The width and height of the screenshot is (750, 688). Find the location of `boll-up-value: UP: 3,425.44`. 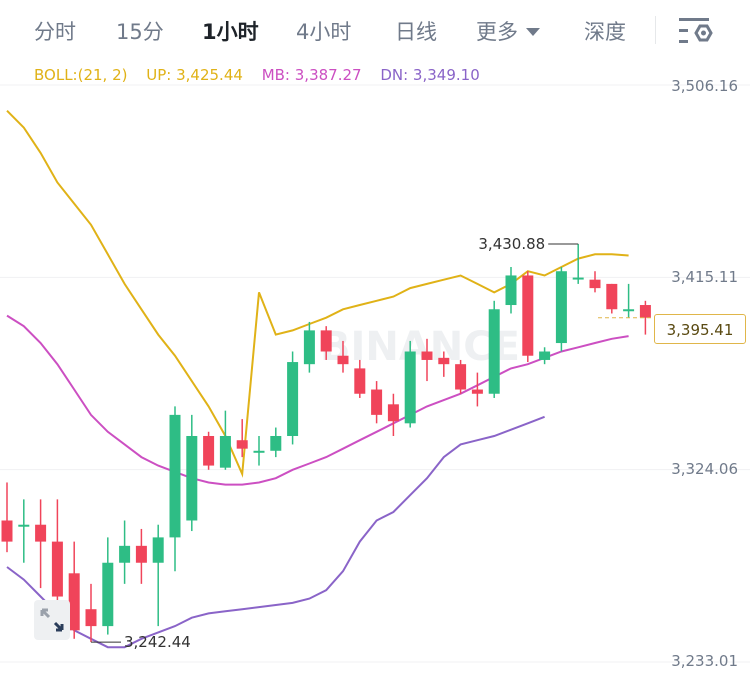

boll-up-value: UP: 3,425.44 is located at coordinates (194, 75).